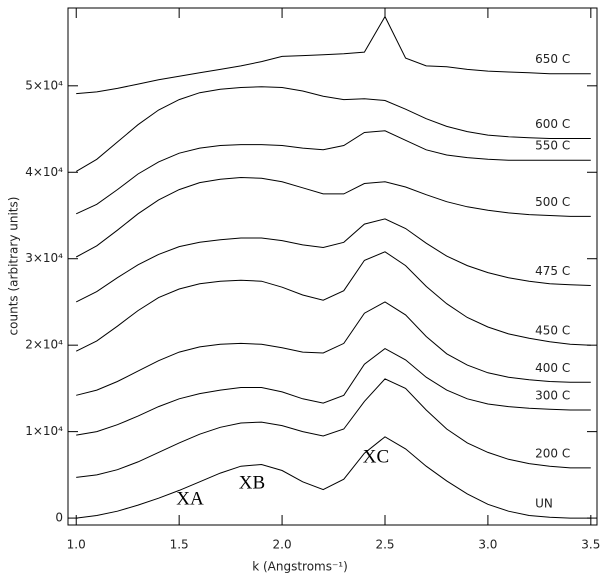 The image size is (600, 580). What do you see at coordinates (282, 545) in the screenshot?
I see `x-tick-label: 2.0` at bounding box center [282, 545].